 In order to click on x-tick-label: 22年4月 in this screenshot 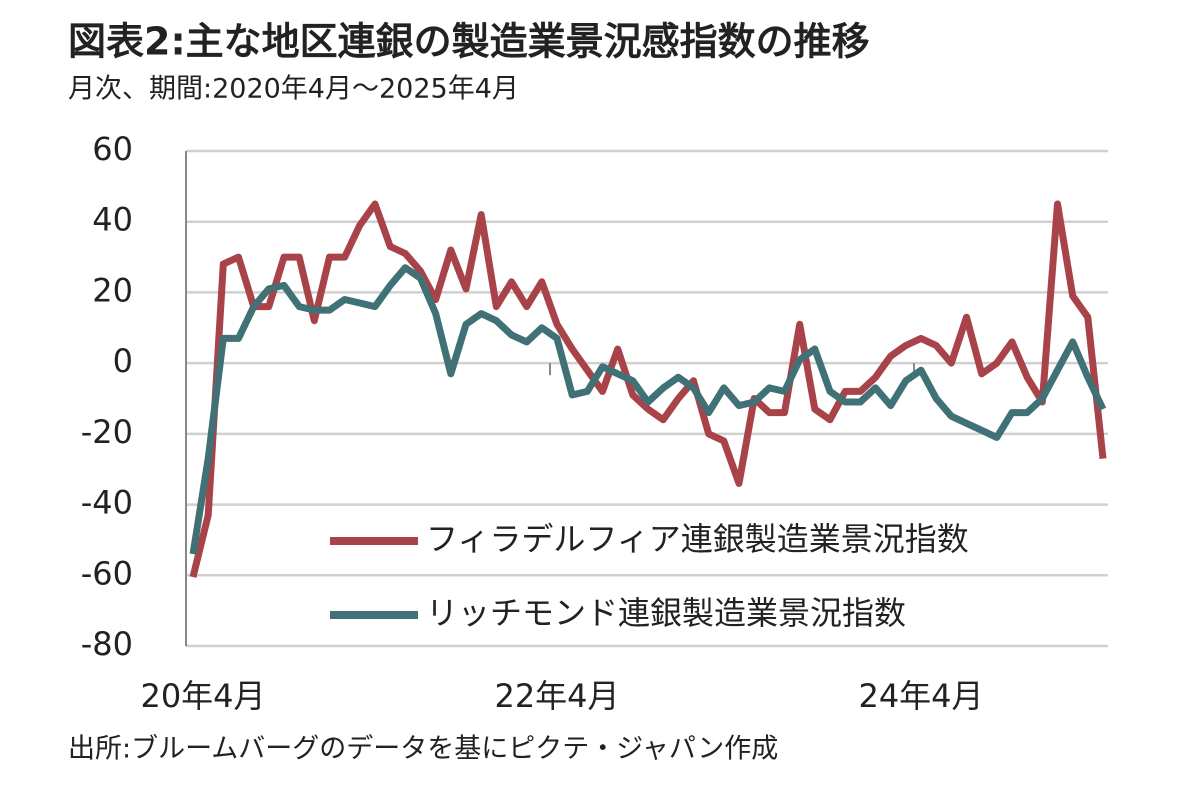, I will do `click(556, 696)`.